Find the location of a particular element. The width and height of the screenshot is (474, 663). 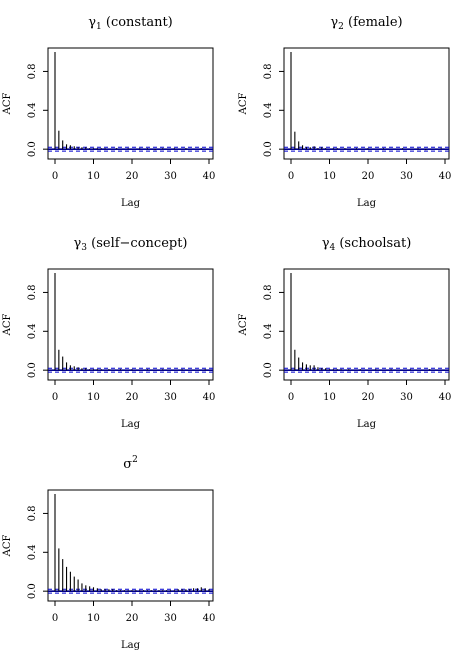

acf-panel-2: γ2 (female) 0 10 20 30 40 0.0 0.4 0.8 Lag ACF is located at coordinates (344, 112).